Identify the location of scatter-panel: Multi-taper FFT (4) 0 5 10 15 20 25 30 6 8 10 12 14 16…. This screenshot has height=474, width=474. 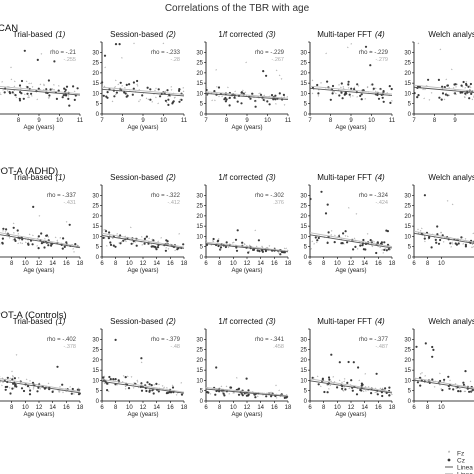
(348, 367).